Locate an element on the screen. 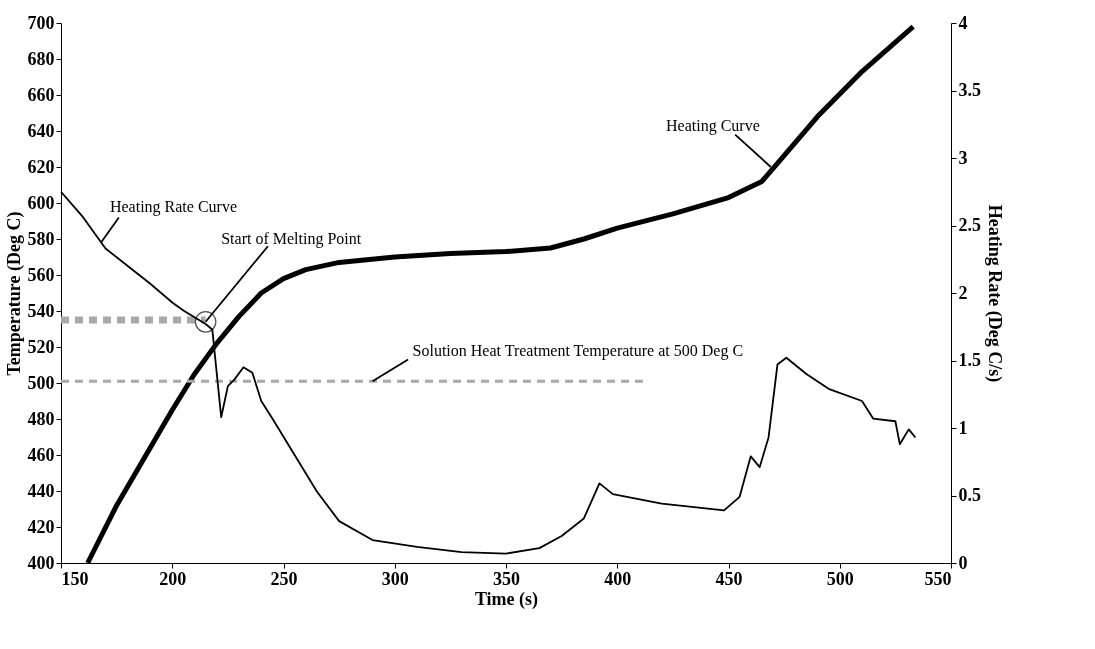  x-tick-label: 450 is located at coordinates (729, 578).